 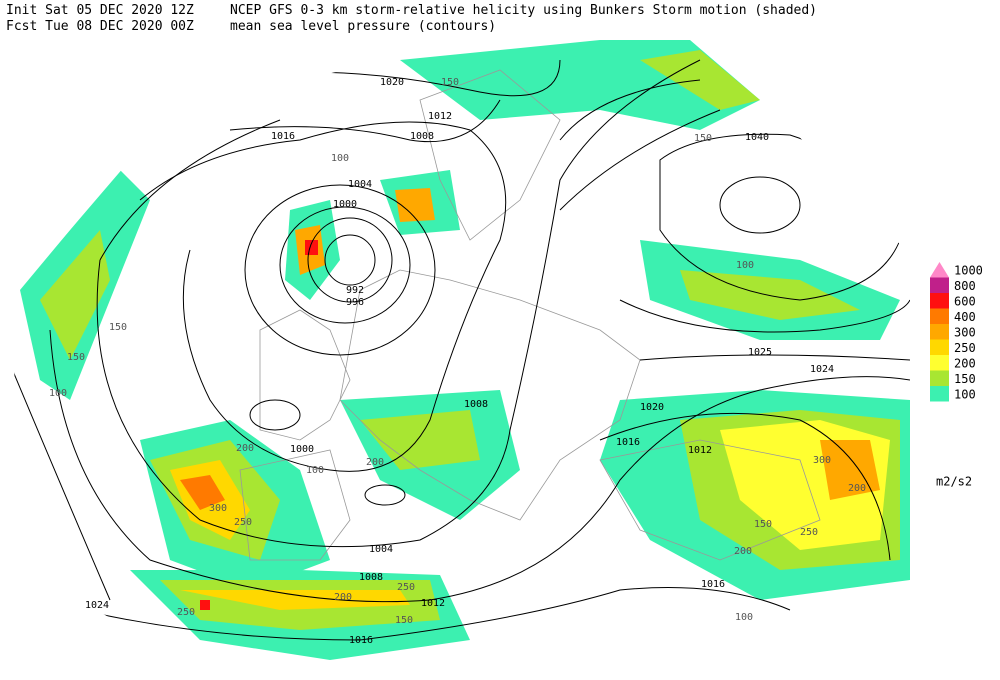 What do you see at coordinates (355, 290) in the screenshot?
I see `isobar-label: 992` at bounding box center [355, 290].